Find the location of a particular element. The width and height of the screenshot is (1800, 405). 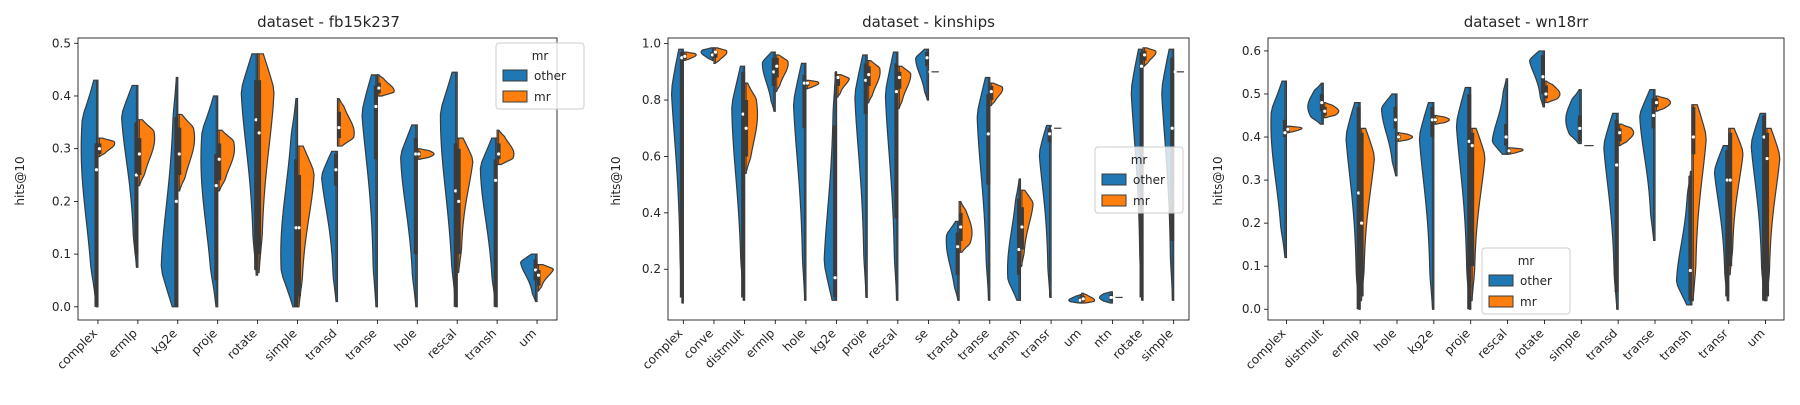

y-axis: 0.2 0.4 0.6 0.8 1.0 is located at coordinates (655, 156).